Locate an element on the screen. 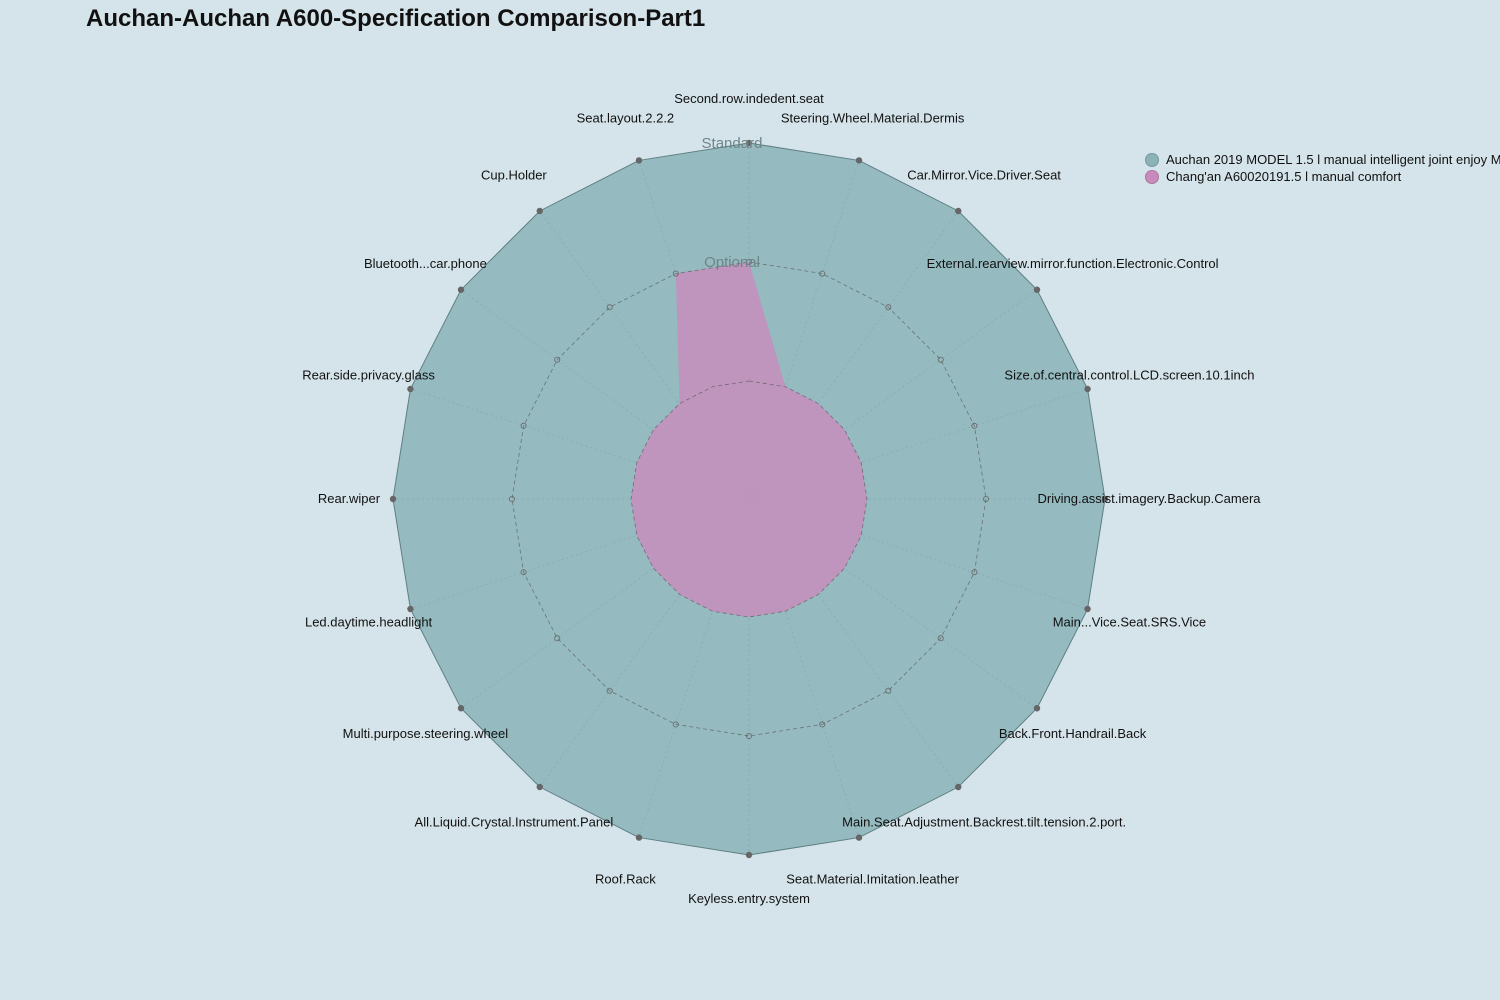 The height and width of the screenshot is (1000, 1500). axis-label: Back.Front.Handrail.Back is located at coordinates (1073, 733).